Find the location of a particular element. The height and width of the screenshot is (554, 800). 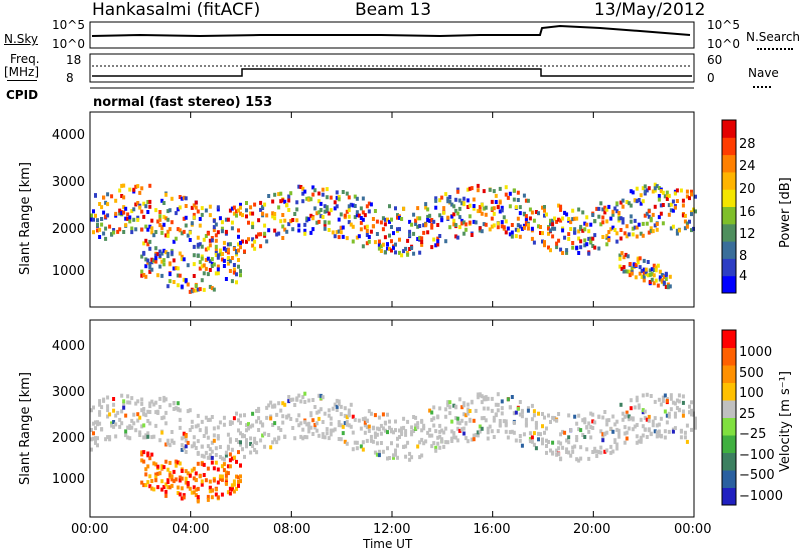

power-cb-tick-20: 20 is located at coordinates (747, 189).